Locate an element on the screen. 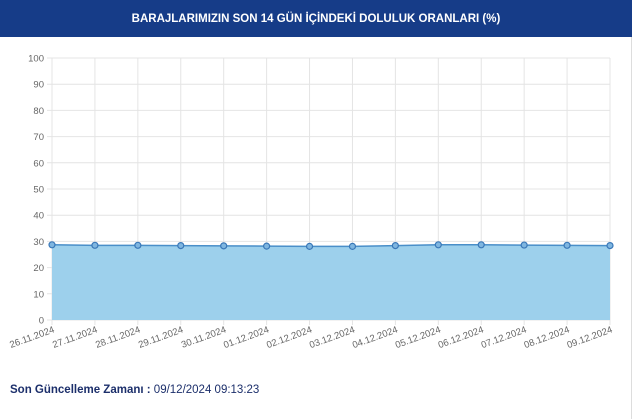 The height and width of the screenshot is (419, 640). x-tick-label: 26.11.2024 is located at coordinates (32, 337).